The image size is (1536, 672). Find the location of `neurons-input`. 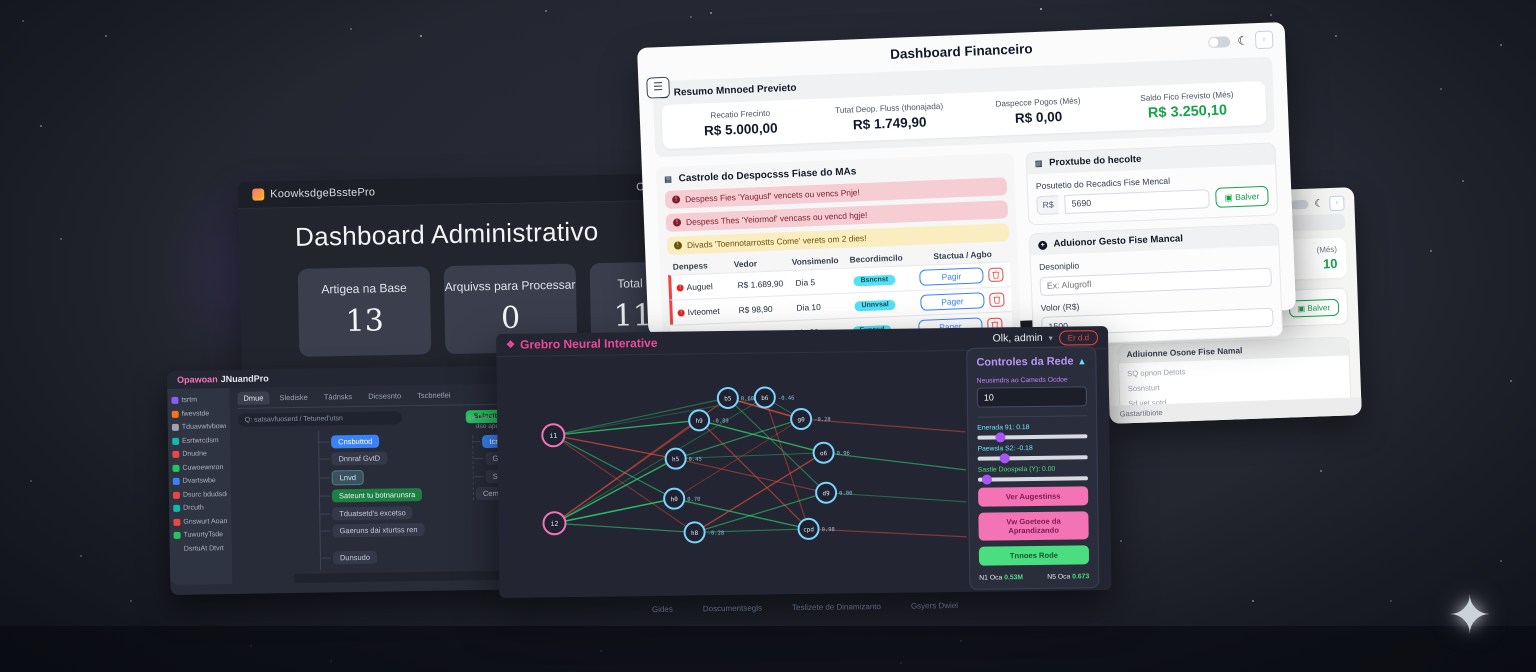

neurons-input is located at coordinates (1031, 397).